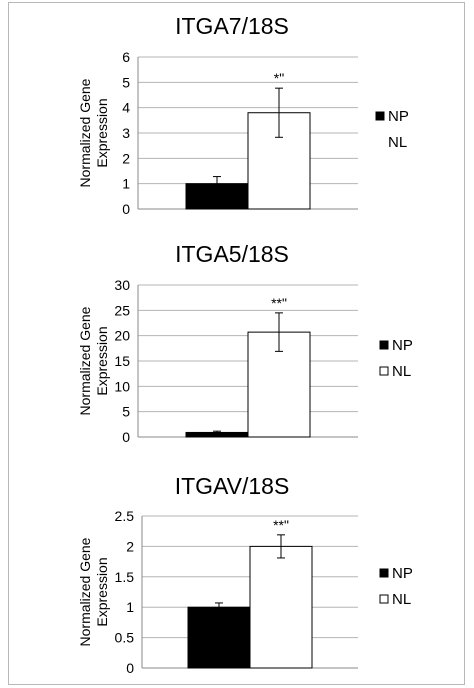  What do you see at coordinates (126, 133) in the screenshot?
I see `y-tick-label: 3` at bounding box center [126, 133].